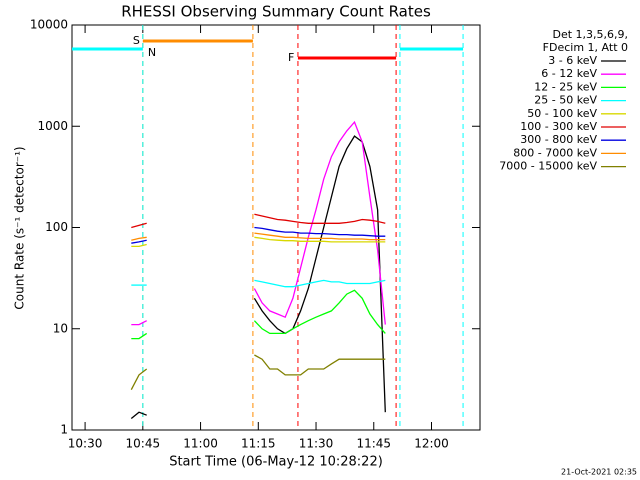 The width and height of the screenshot is (640, 480). I want to click on legend-label: 25 - 50 keV, so click(565, 100).